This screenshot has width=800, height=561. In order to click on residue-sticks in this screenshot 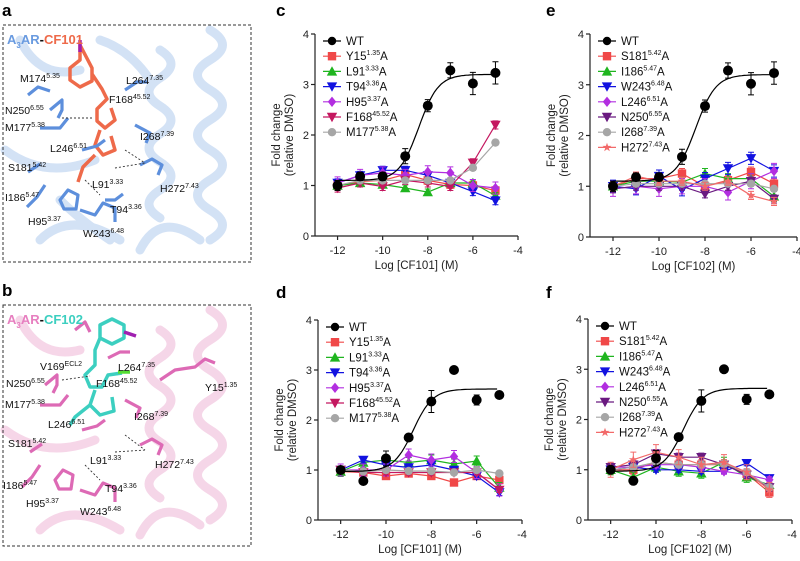, I will do `click(118, 411)`.